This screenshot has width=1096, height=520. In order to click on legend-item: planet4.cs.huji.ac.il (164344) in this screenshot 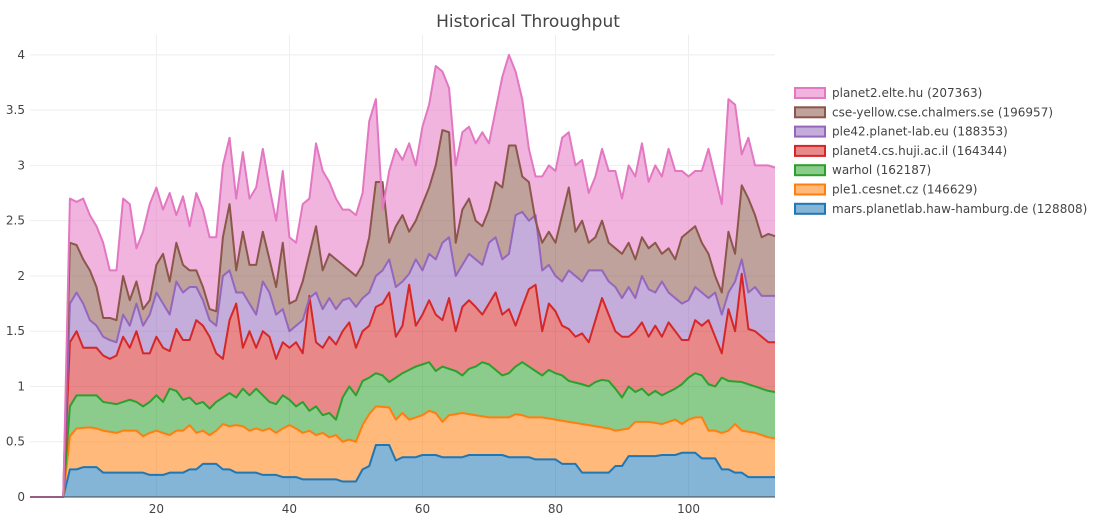, I will do `click(900, 151)`.